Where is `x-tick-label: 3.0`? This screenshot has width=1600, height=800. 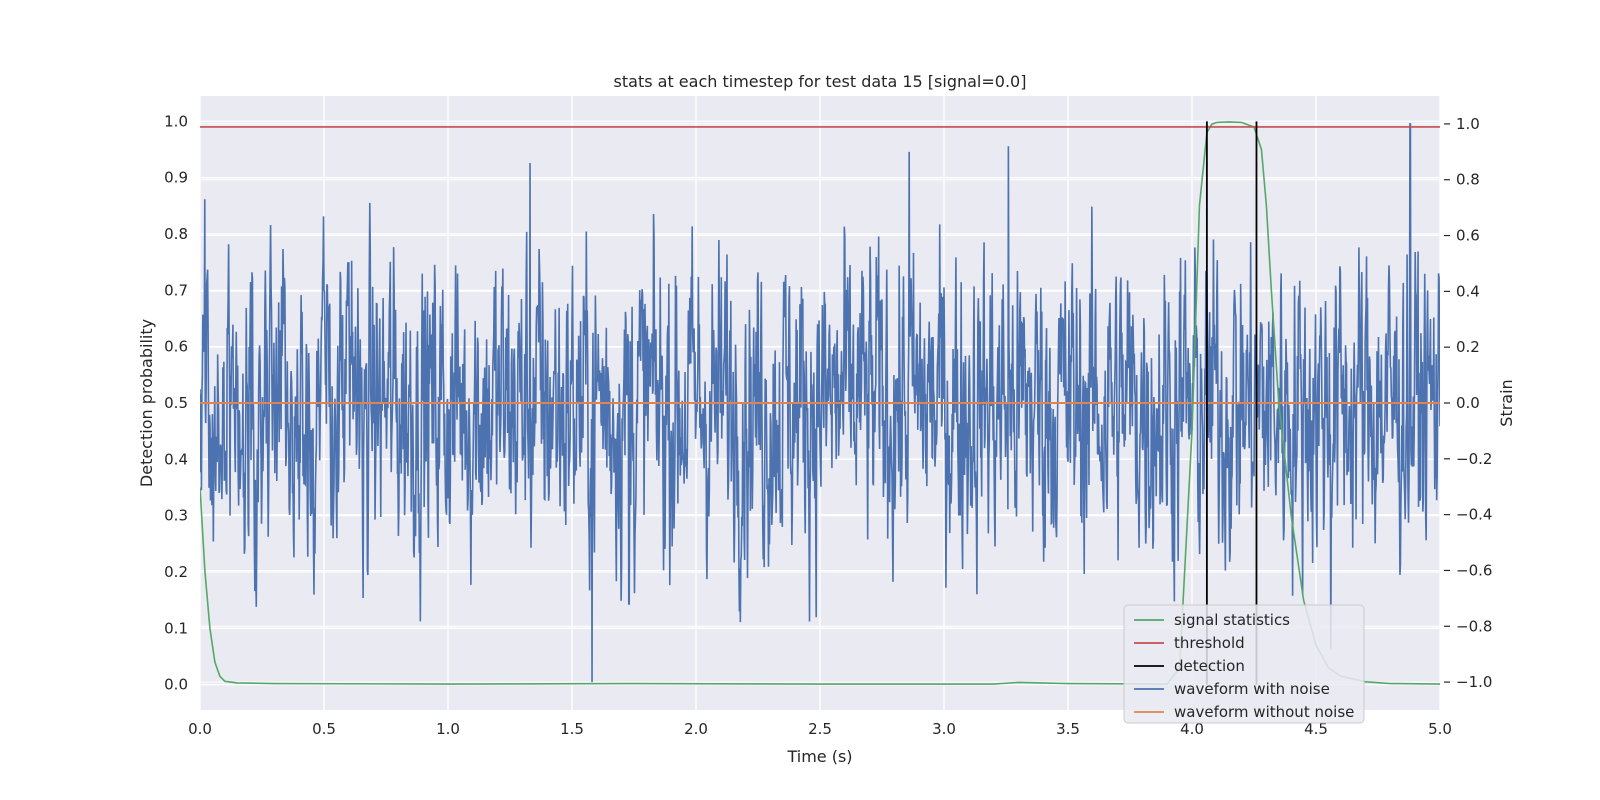 x-tick-label: 3.0 is located at coordinates (944, 729).